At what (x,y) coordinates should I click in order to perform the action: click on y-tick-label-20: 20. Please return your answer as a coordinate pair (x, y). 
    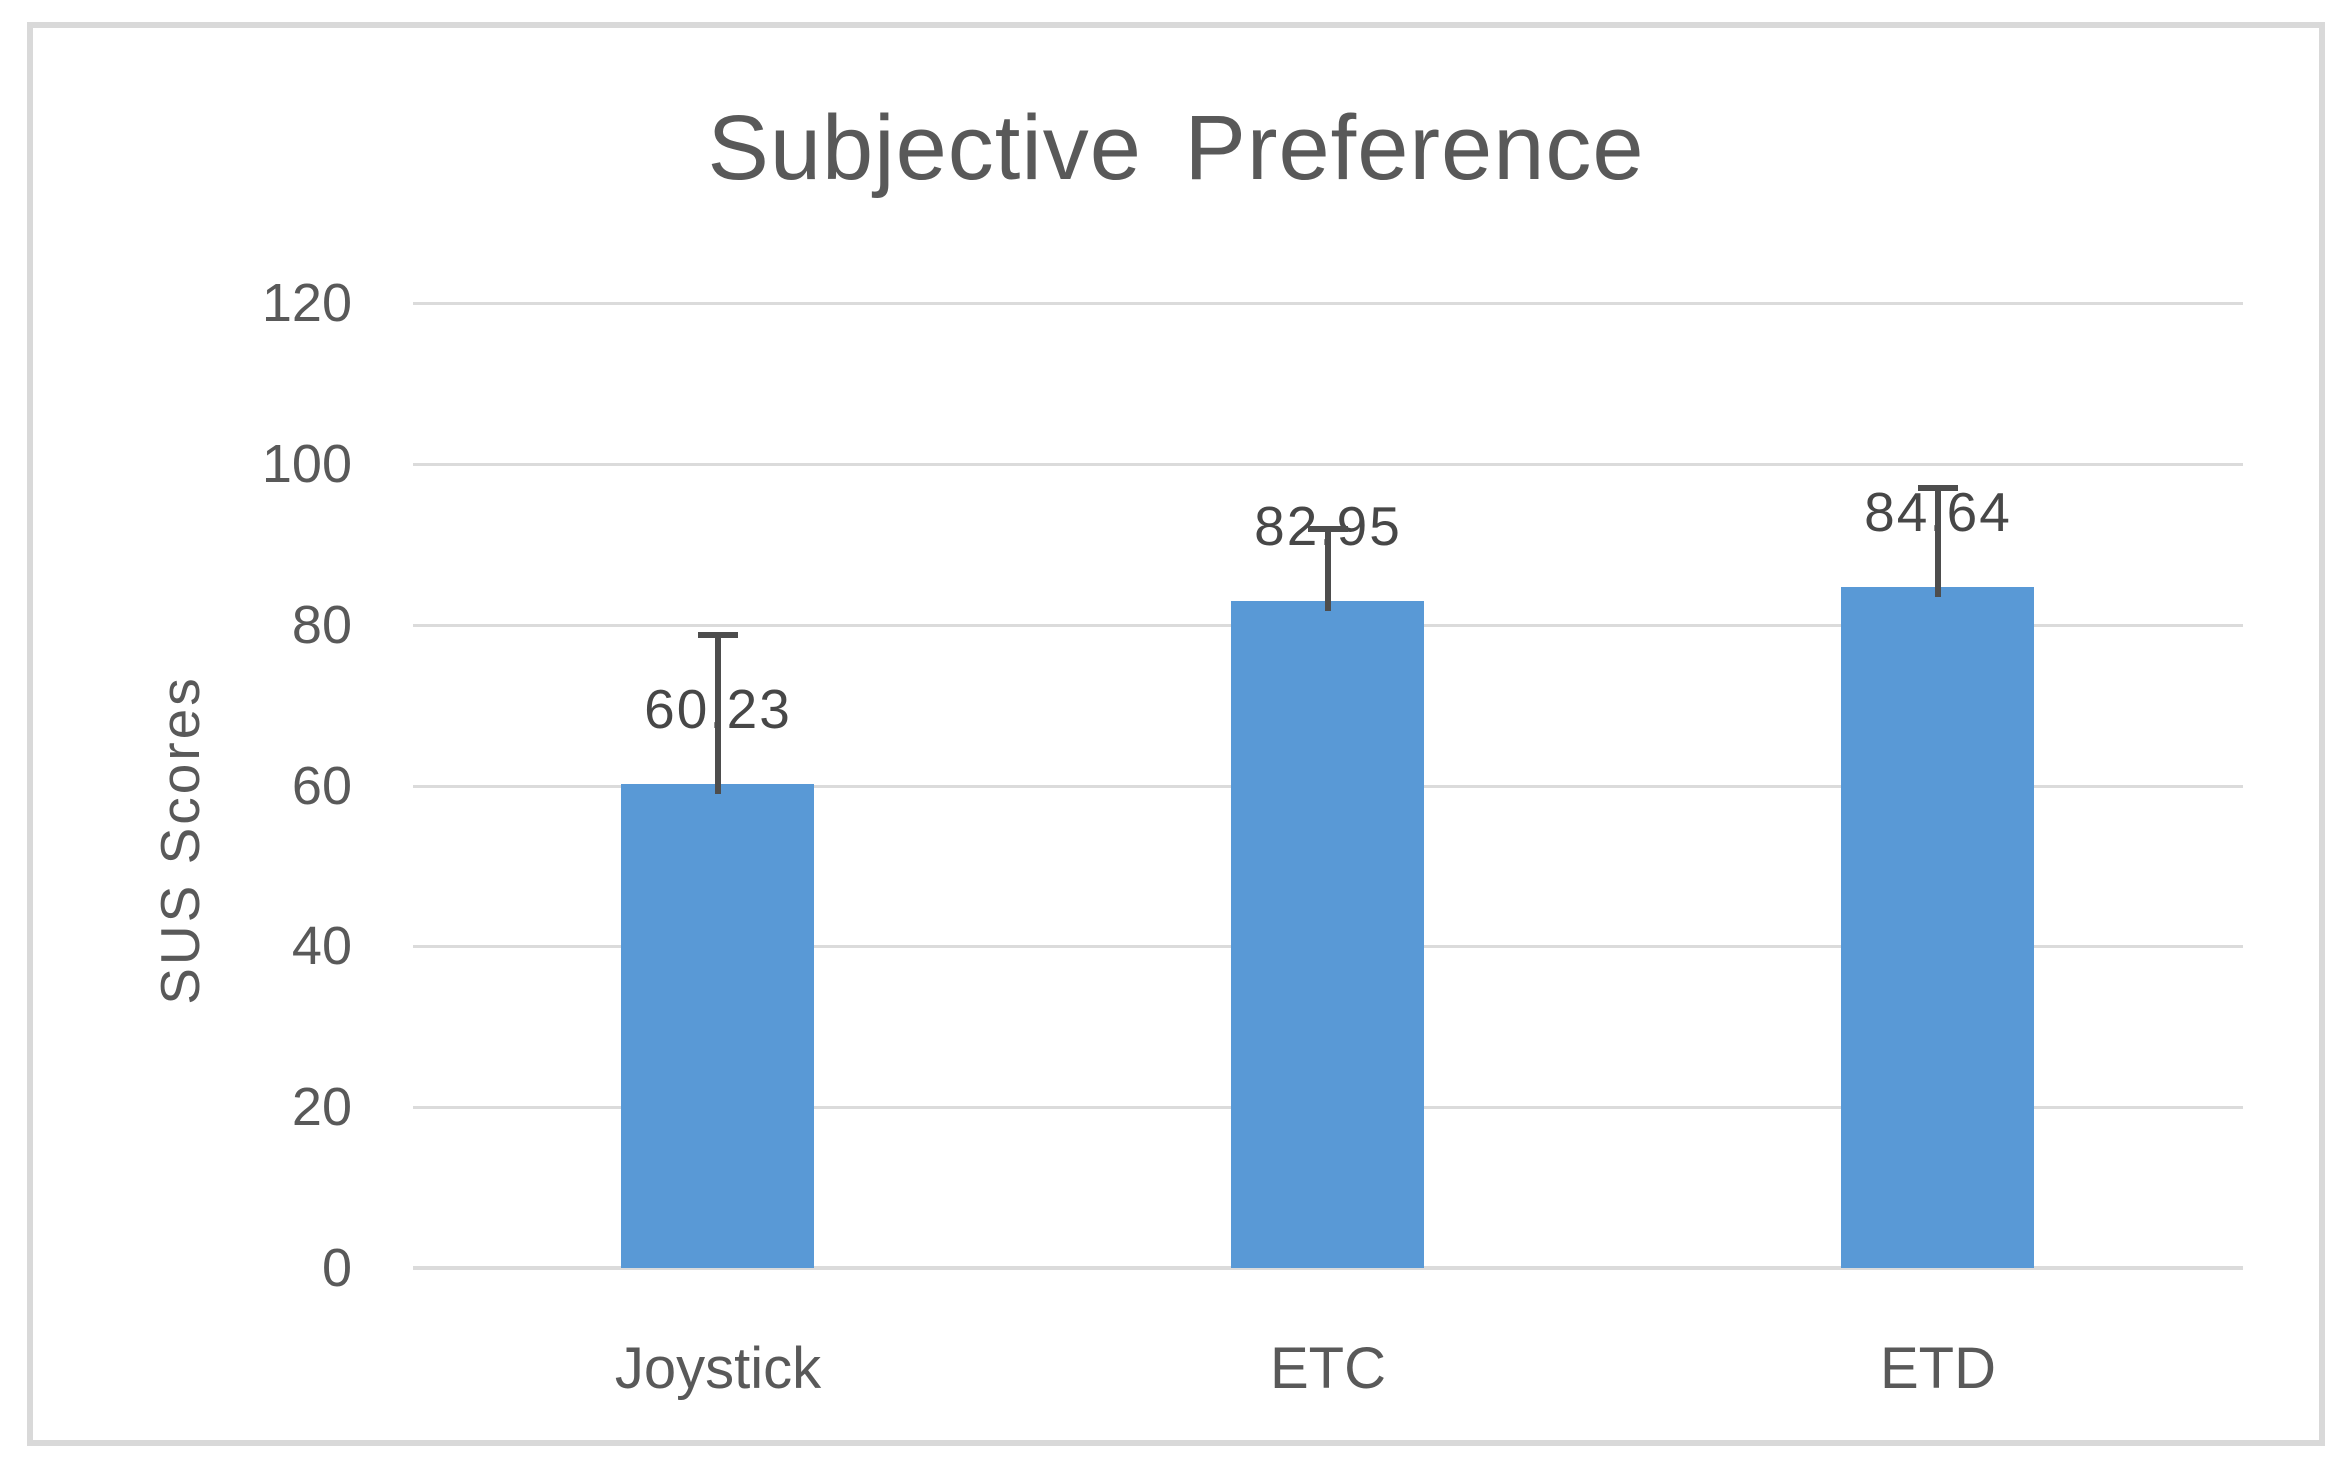
    Looking at the image, I should click on (321, 1107).